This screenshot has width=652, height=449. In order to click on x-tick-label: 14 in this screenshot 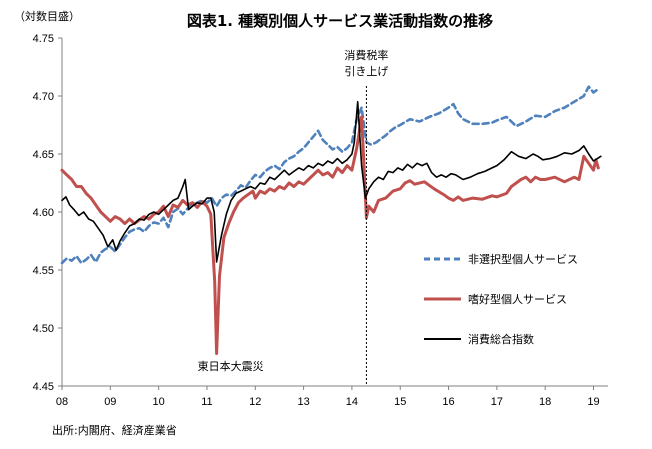, I will do `click(352, 402)`.